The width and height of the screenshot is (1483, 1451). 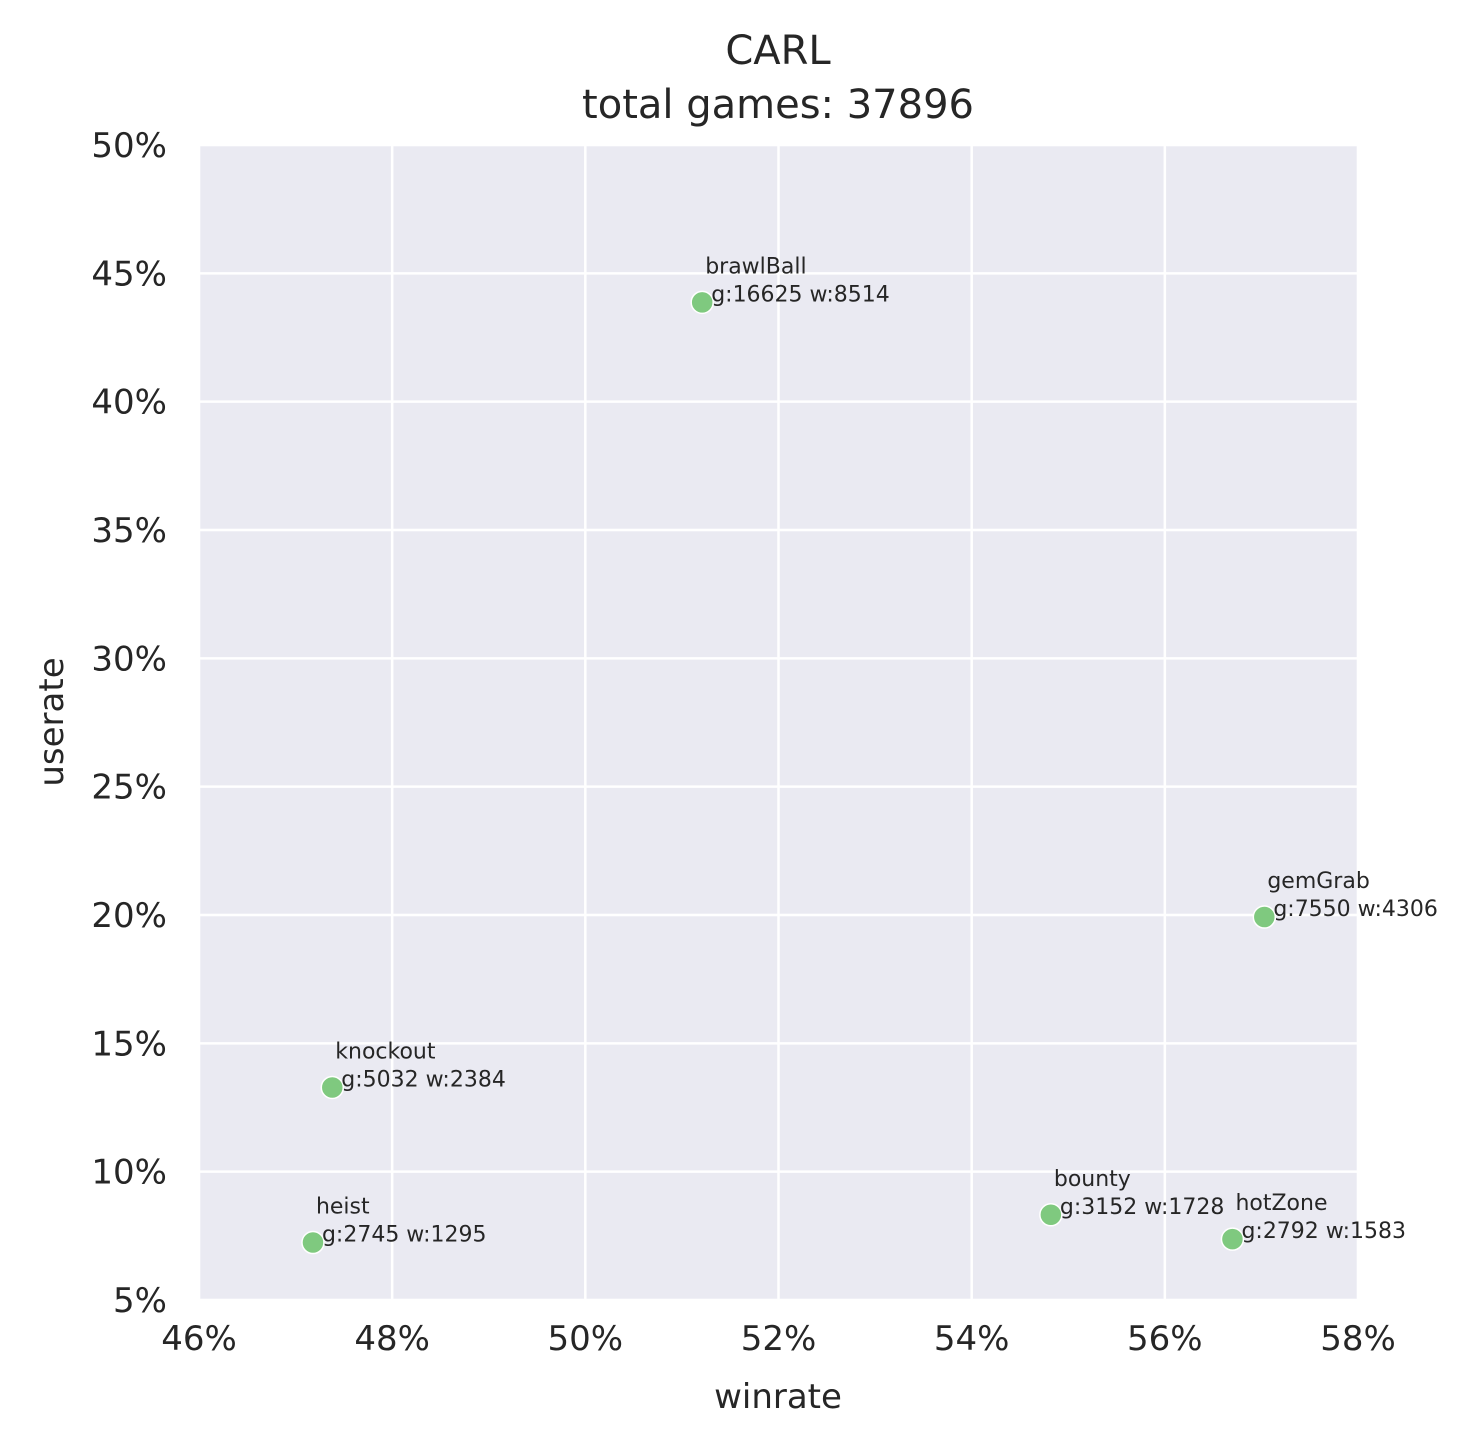 I want to click on point-label-mode: gemGrab, so click(x=1318, y=881).